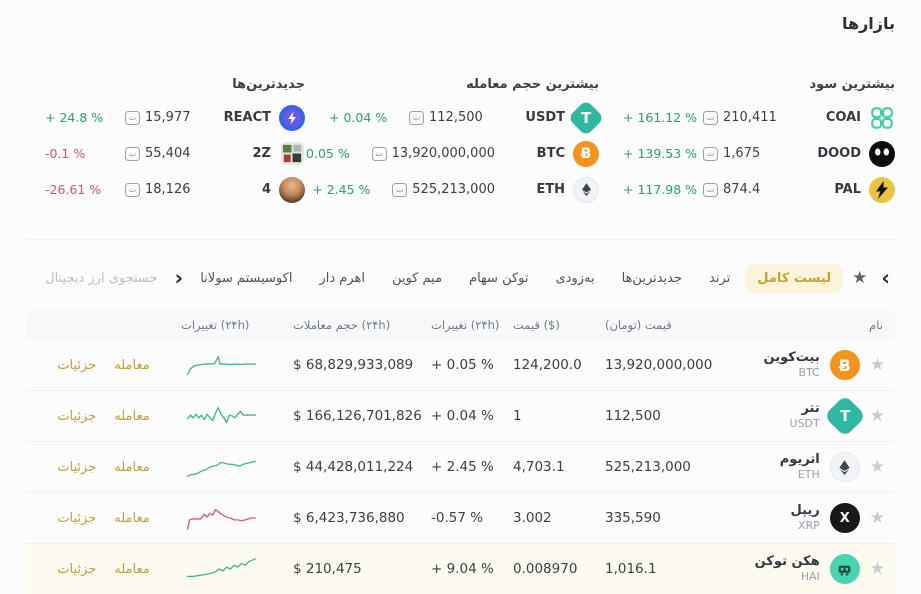  I want to click on coin-price-toman: ت 112,500, so click(452, 117).